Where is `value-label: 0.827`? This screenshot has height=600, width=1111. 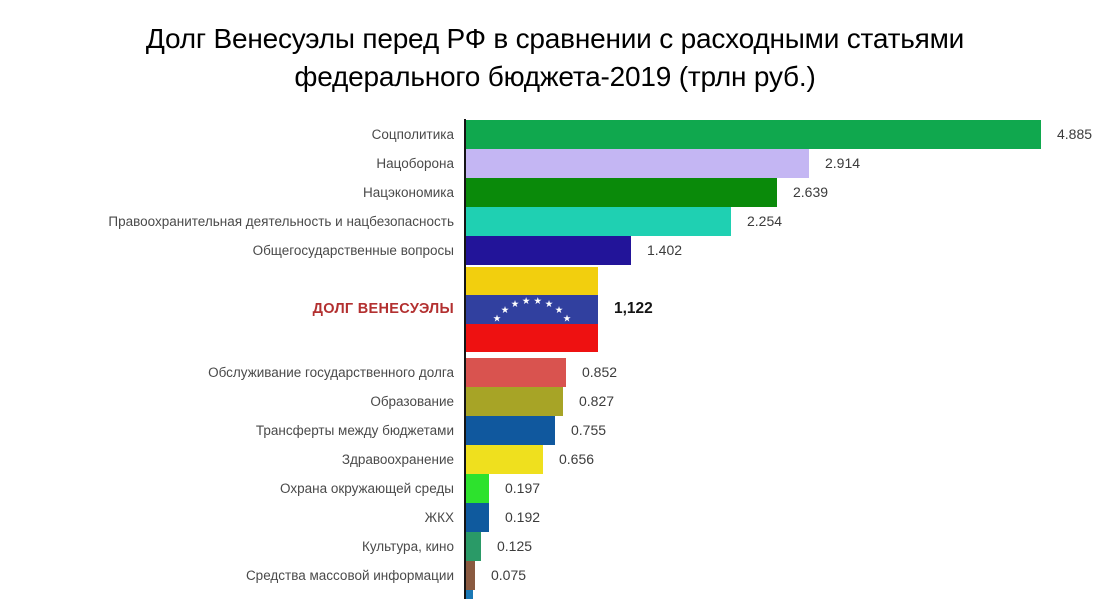 value-label: 0.827 is located at coordinates (597, 401).